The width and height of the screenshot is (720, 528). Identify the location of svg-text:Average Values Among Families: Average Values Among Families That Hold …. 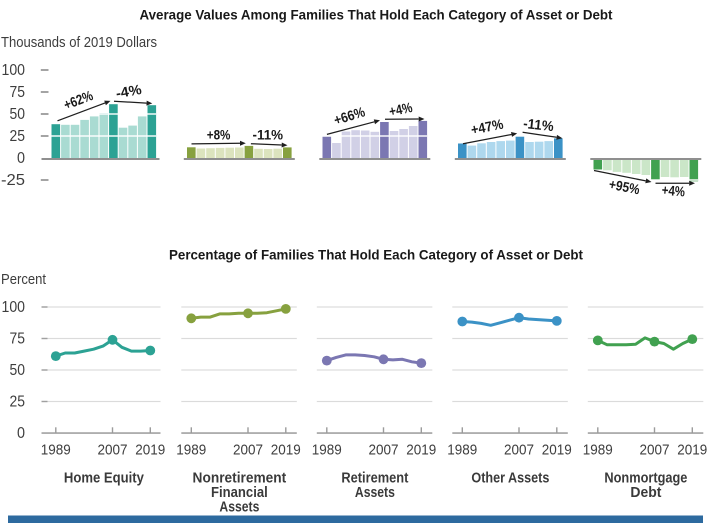
(376, 15).